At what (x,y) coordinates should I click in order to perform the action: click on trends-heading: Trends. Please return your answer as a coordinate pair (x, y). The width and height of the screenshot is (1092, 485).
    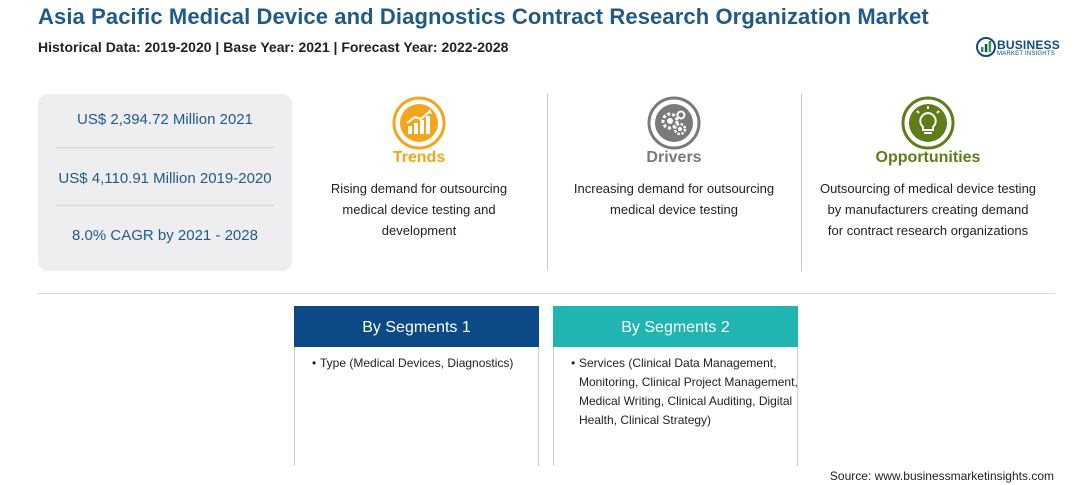
    Looking at the image, I should click on (419, 157).